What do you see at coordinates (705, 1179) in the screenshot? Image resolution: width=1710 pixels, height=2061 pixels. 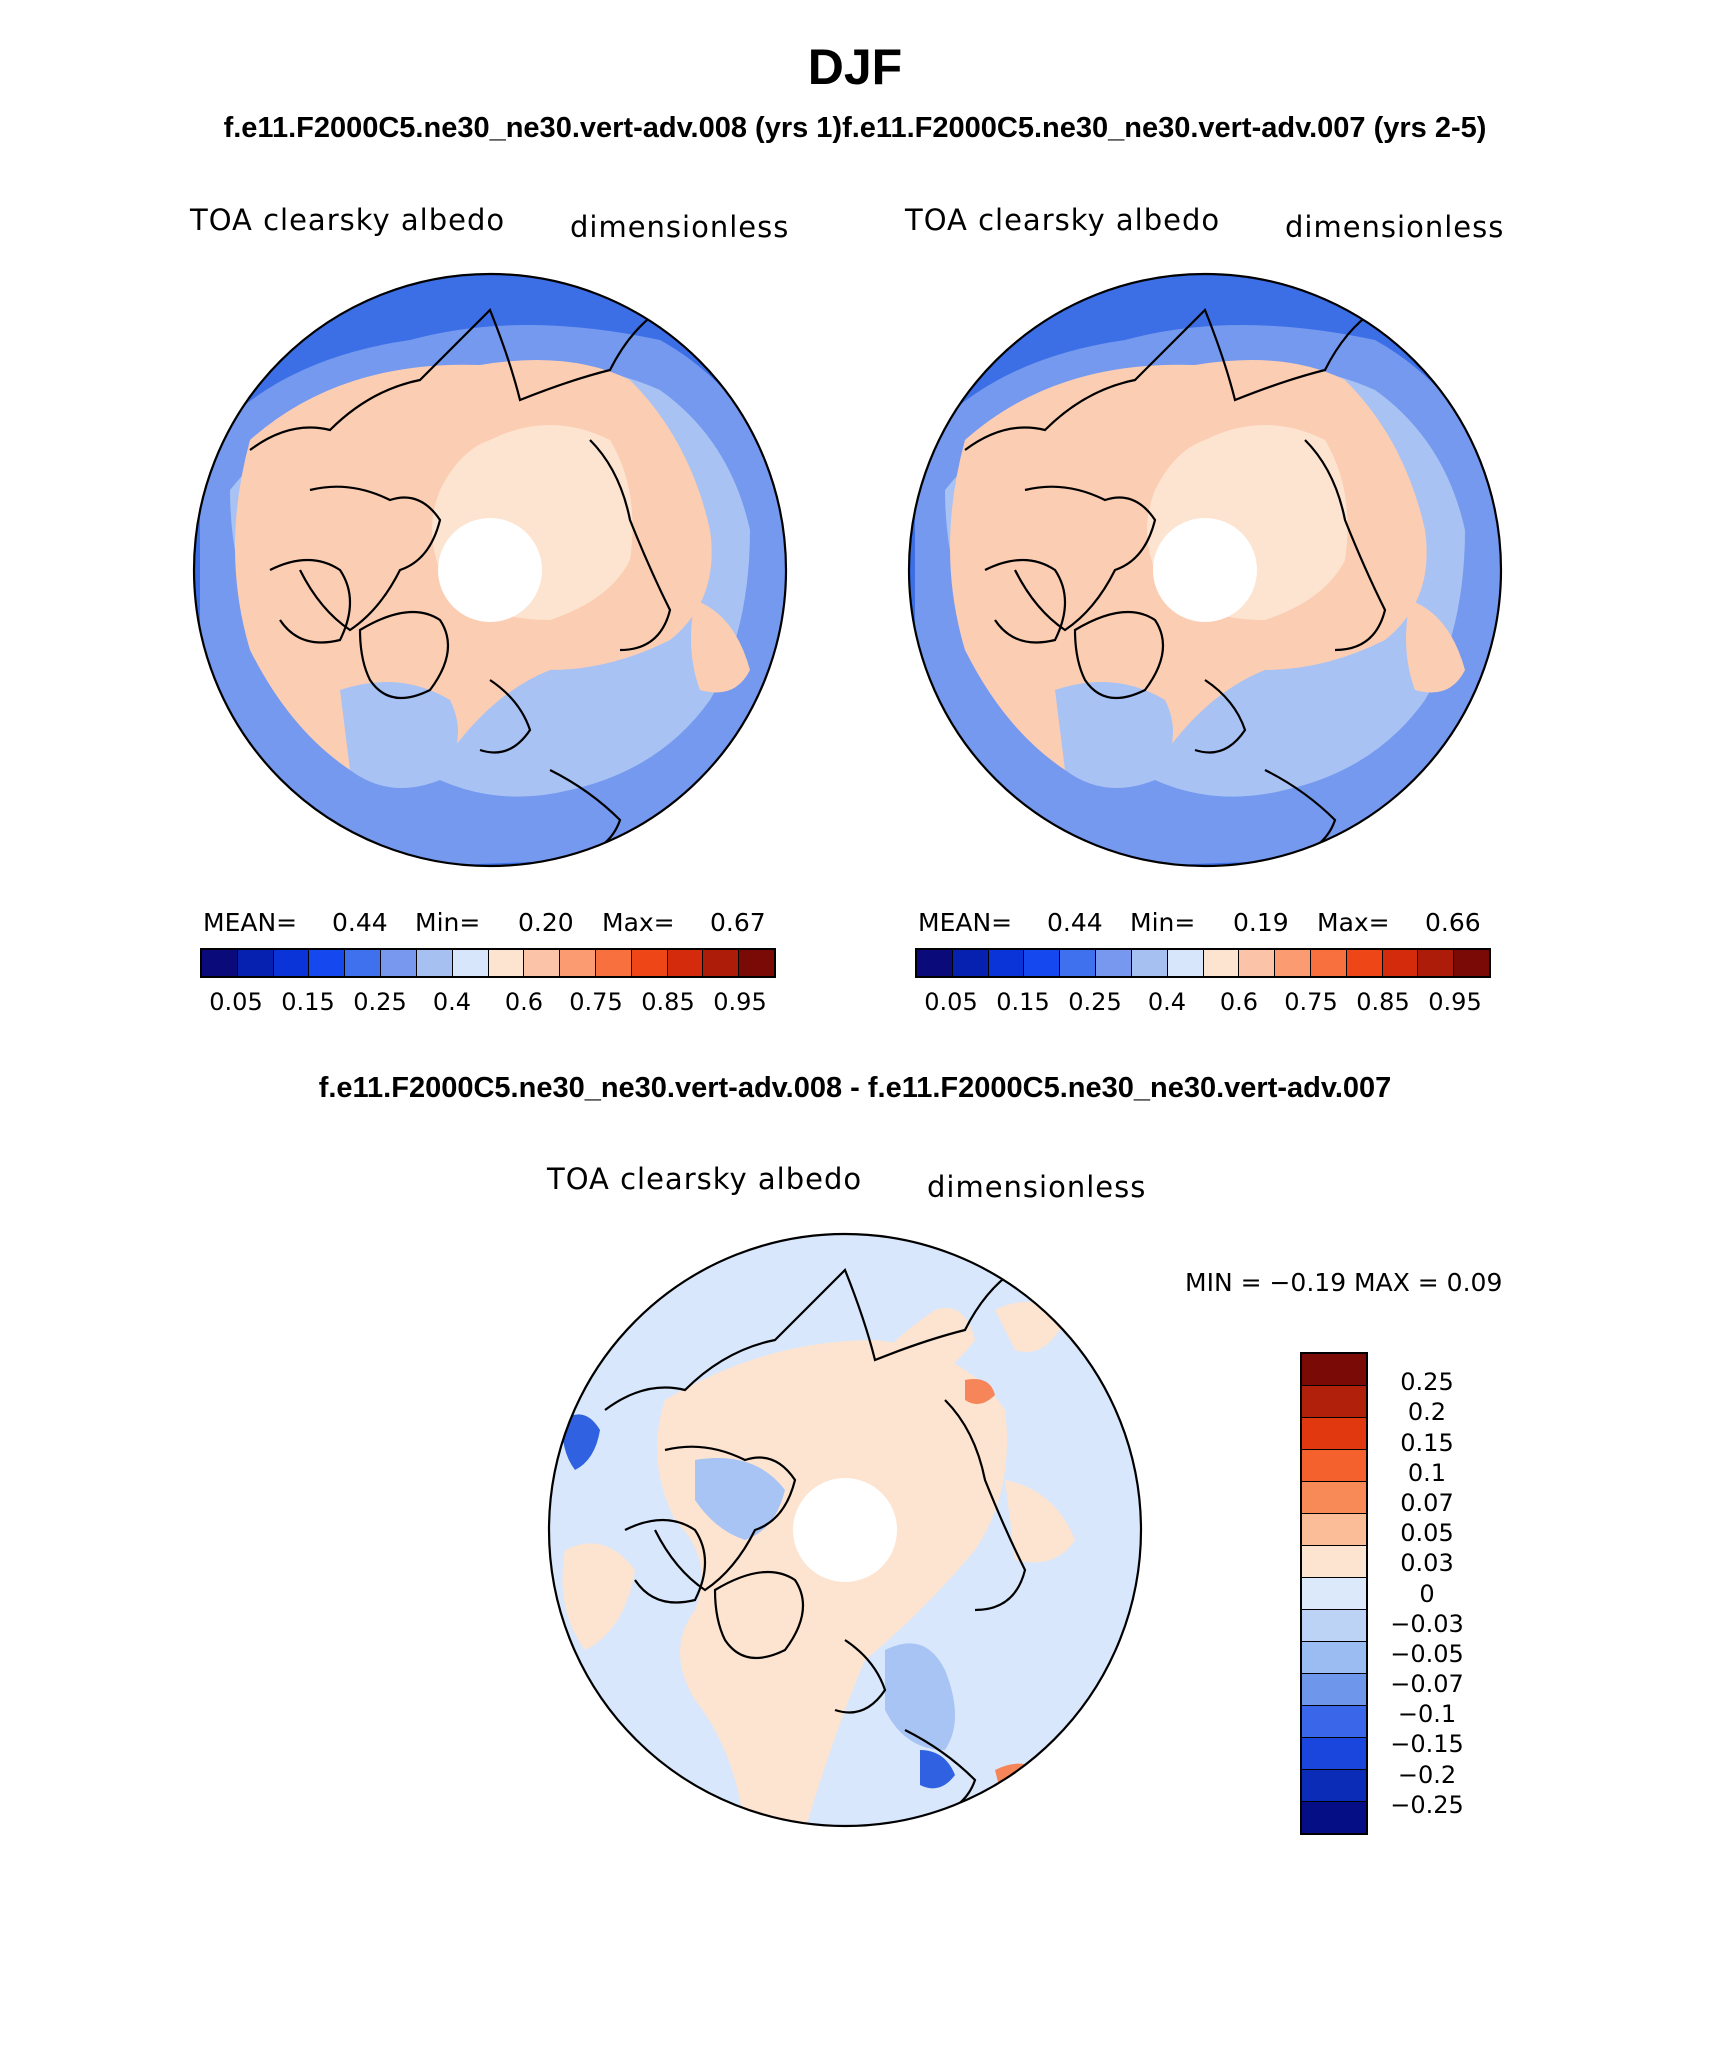 I see `diff-variable-label: TOA clearsky albedo` at bounding box center [705, 1179].